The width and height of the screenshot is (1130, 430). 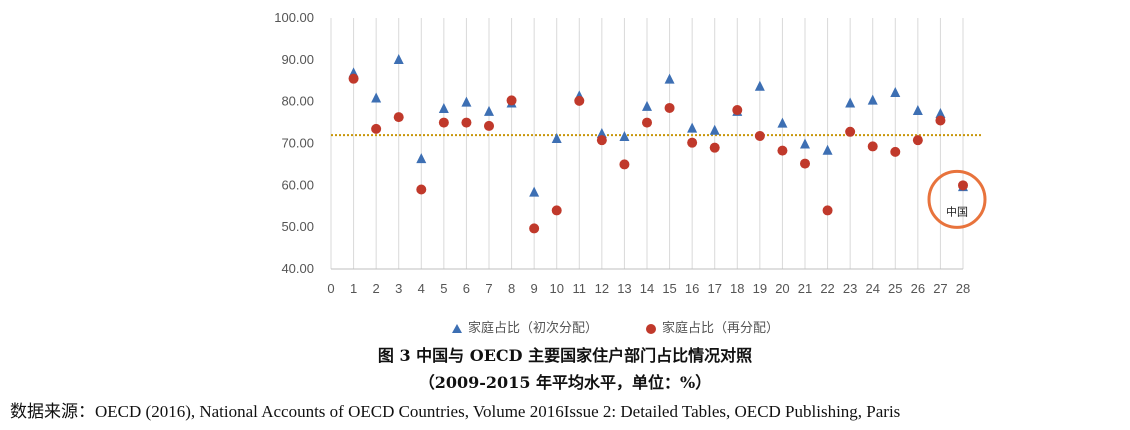 I want to click on y-axis: 40.00 50.00 60.00 70.00 80.00 90.00 100.00, so click(x=294, y=143).